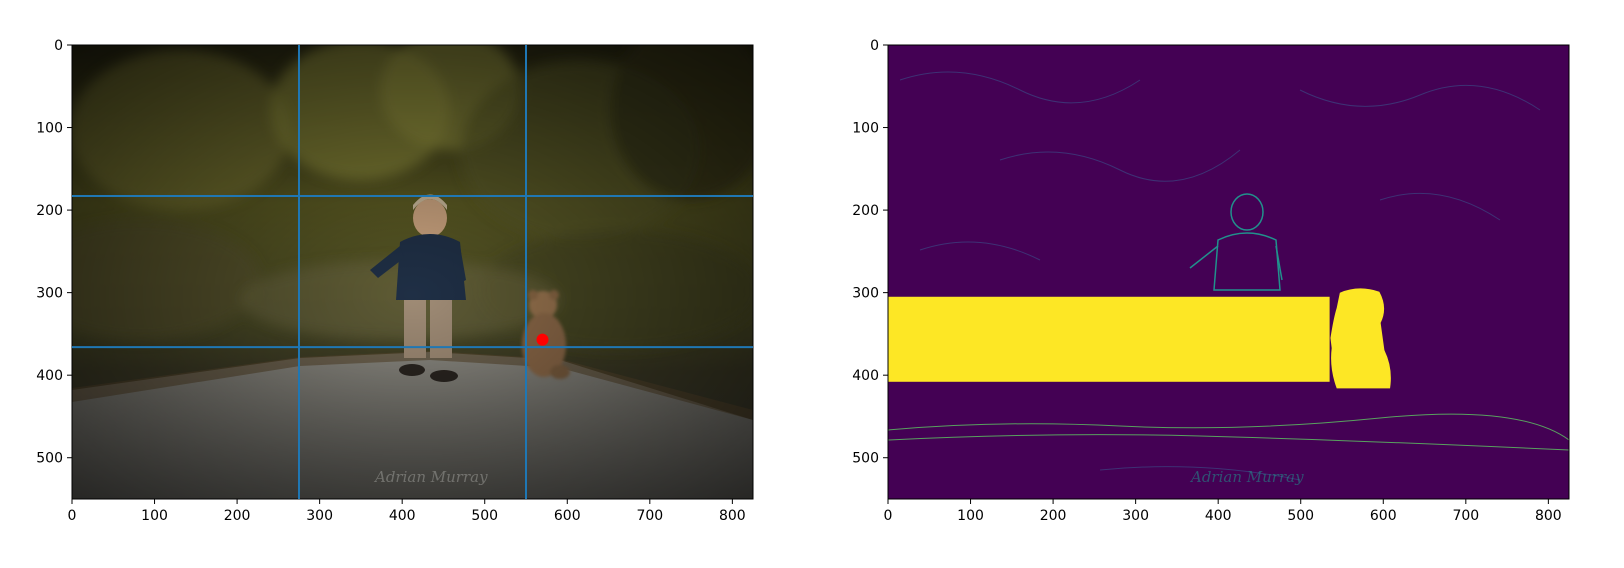 The width and height of the screenshot is (1624, 568). Describe the element at coordinates (567, 516) in the screenshot. I see `photo-xtick-label: 600` at that location.